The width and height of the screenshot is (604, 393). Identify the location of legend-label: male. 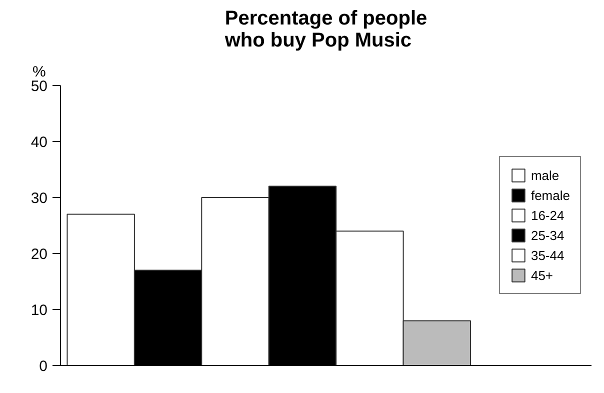
(545, 175).